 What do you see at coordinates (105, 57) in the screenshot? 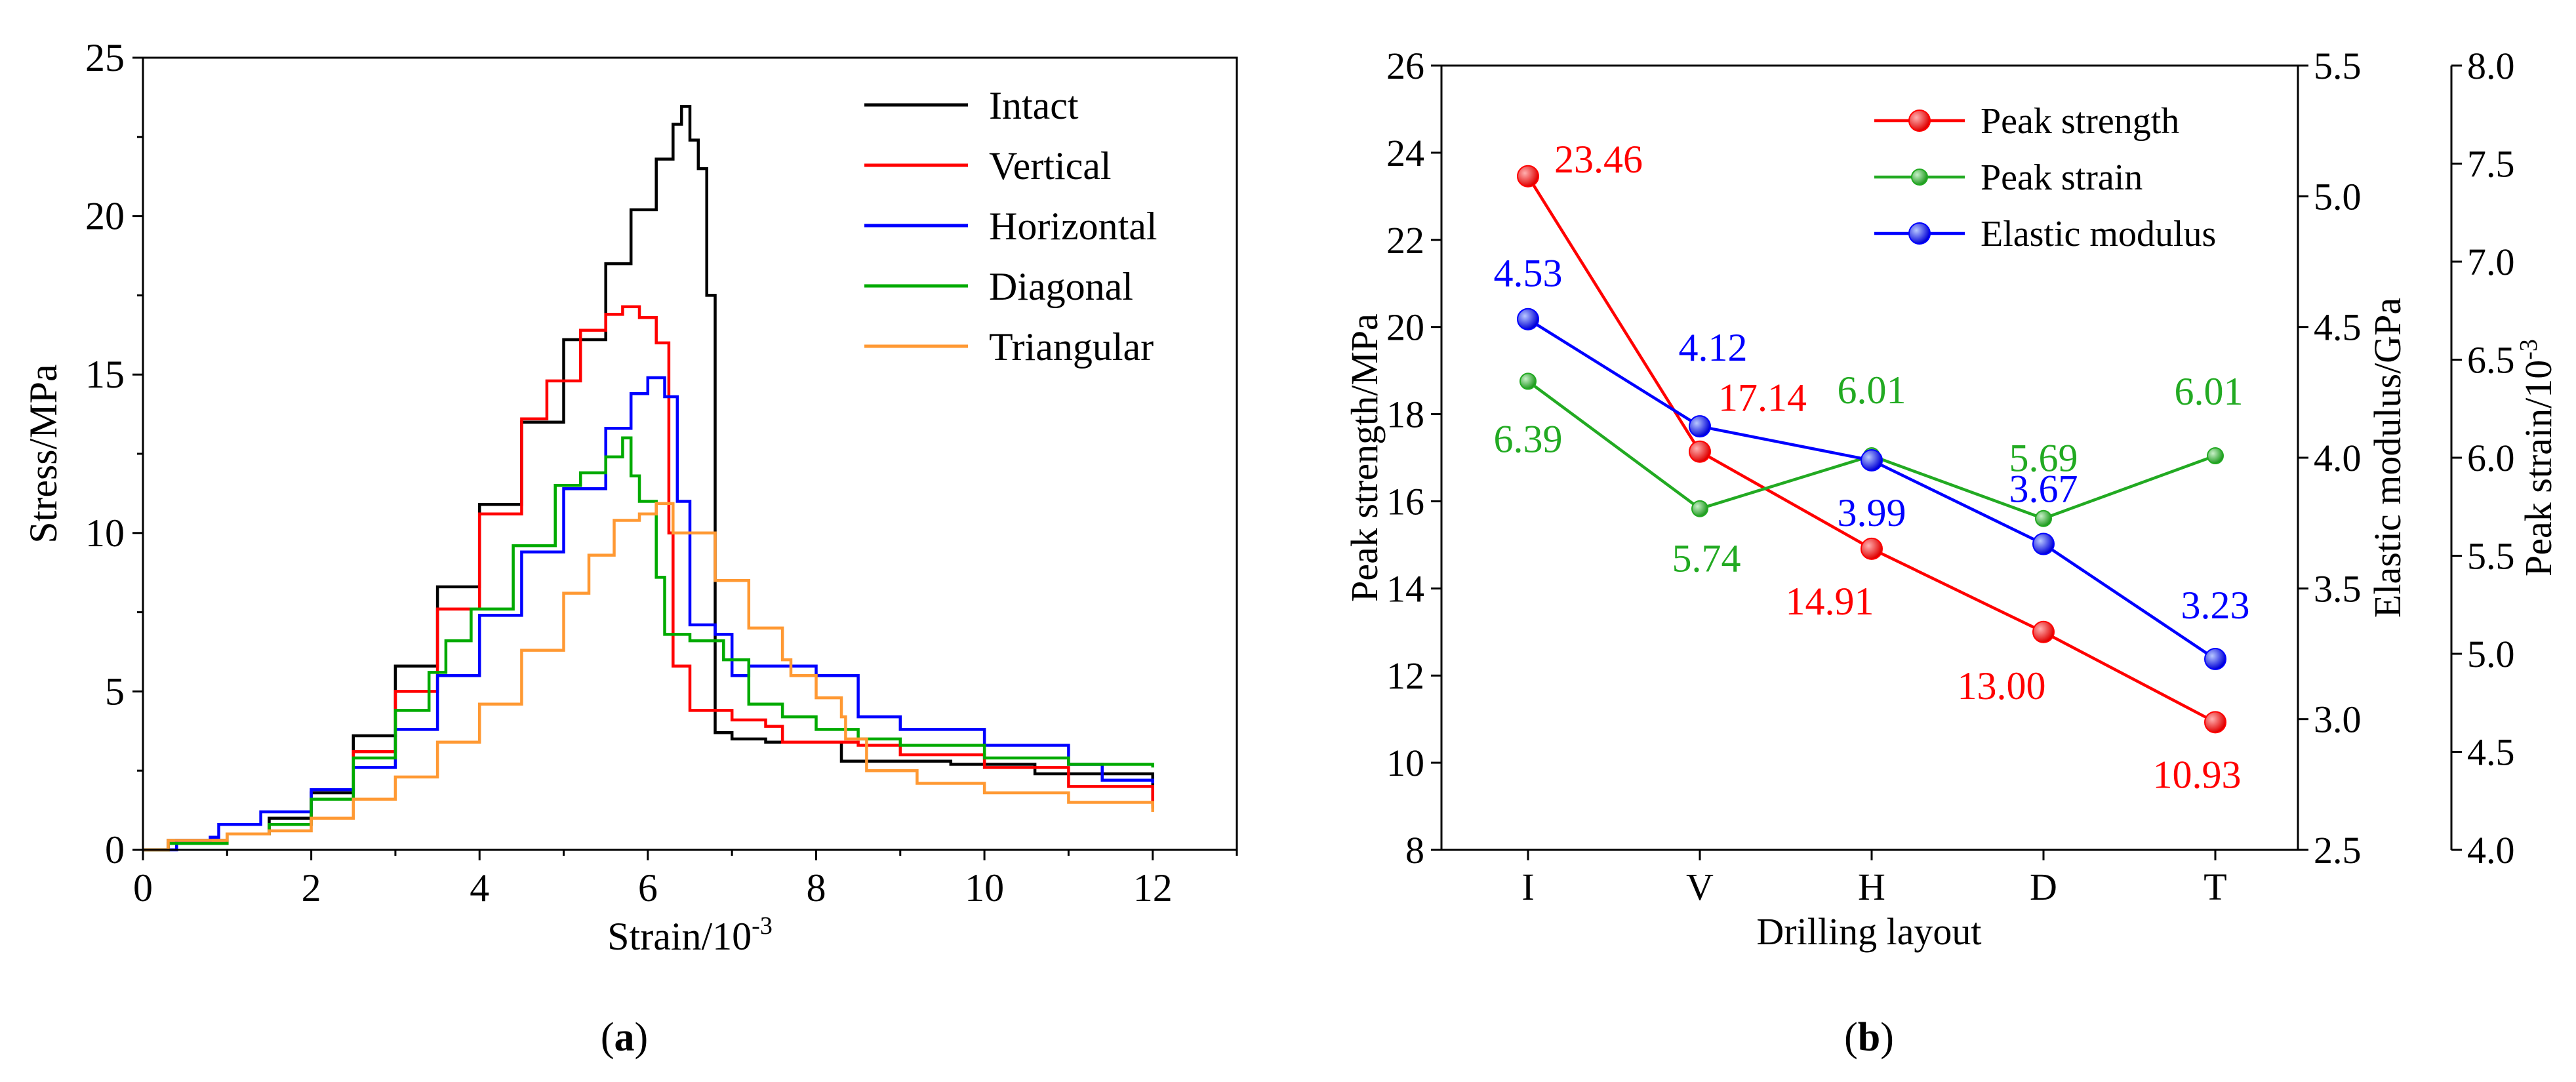
I see `chart-a-y-tick-label: 25` at bounding box center [105, 57].